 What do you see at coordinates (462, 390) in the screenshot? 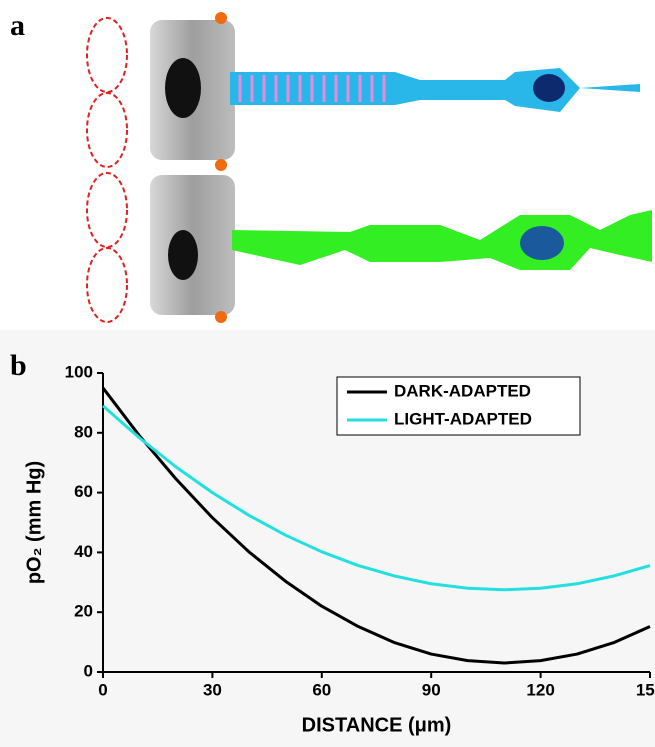
I see `legend-label: DARK-ADAPTED` at bounding box center [462, 390].